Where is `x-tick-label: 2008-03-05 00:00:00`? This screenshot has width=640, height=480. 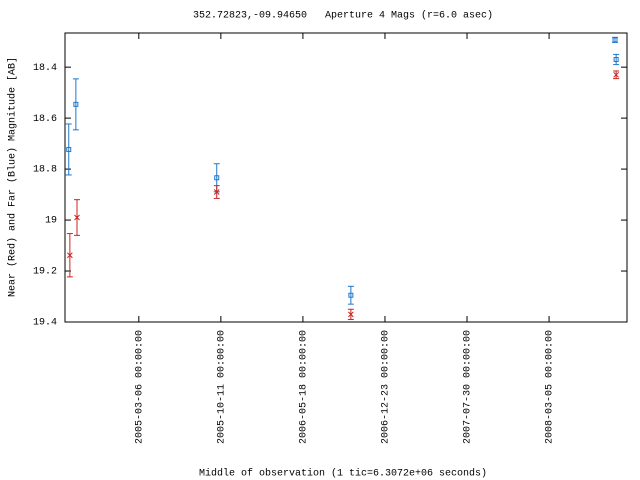
x-tick-label: 2008-03-05 00:00:00 is located at coordinates (550, 387).